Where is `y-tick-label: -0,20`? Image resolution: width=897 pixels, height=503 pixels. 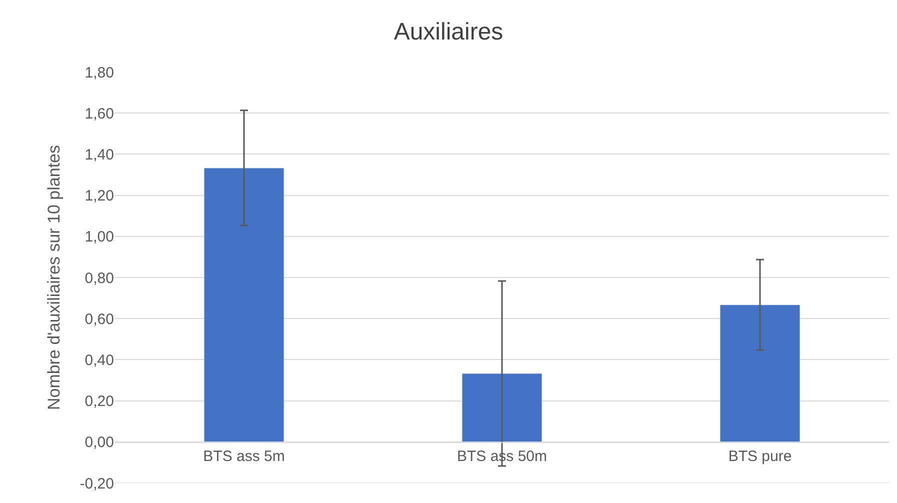 y-tick-label: -0,20 is located at coordinates (97, 483).